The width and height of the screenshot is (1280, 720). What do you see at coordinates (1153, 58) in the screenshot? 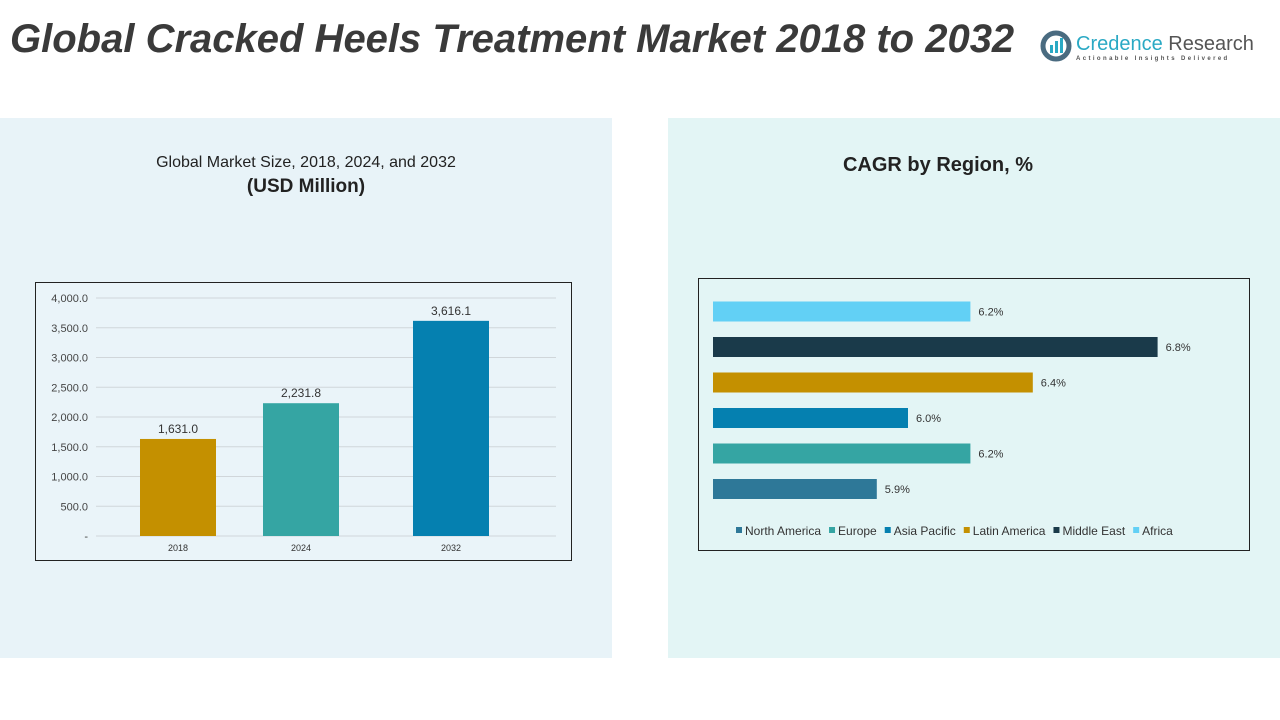
I see `logo-tagline: Actionable Insights Delivered` at bounding box center [1153, 58].